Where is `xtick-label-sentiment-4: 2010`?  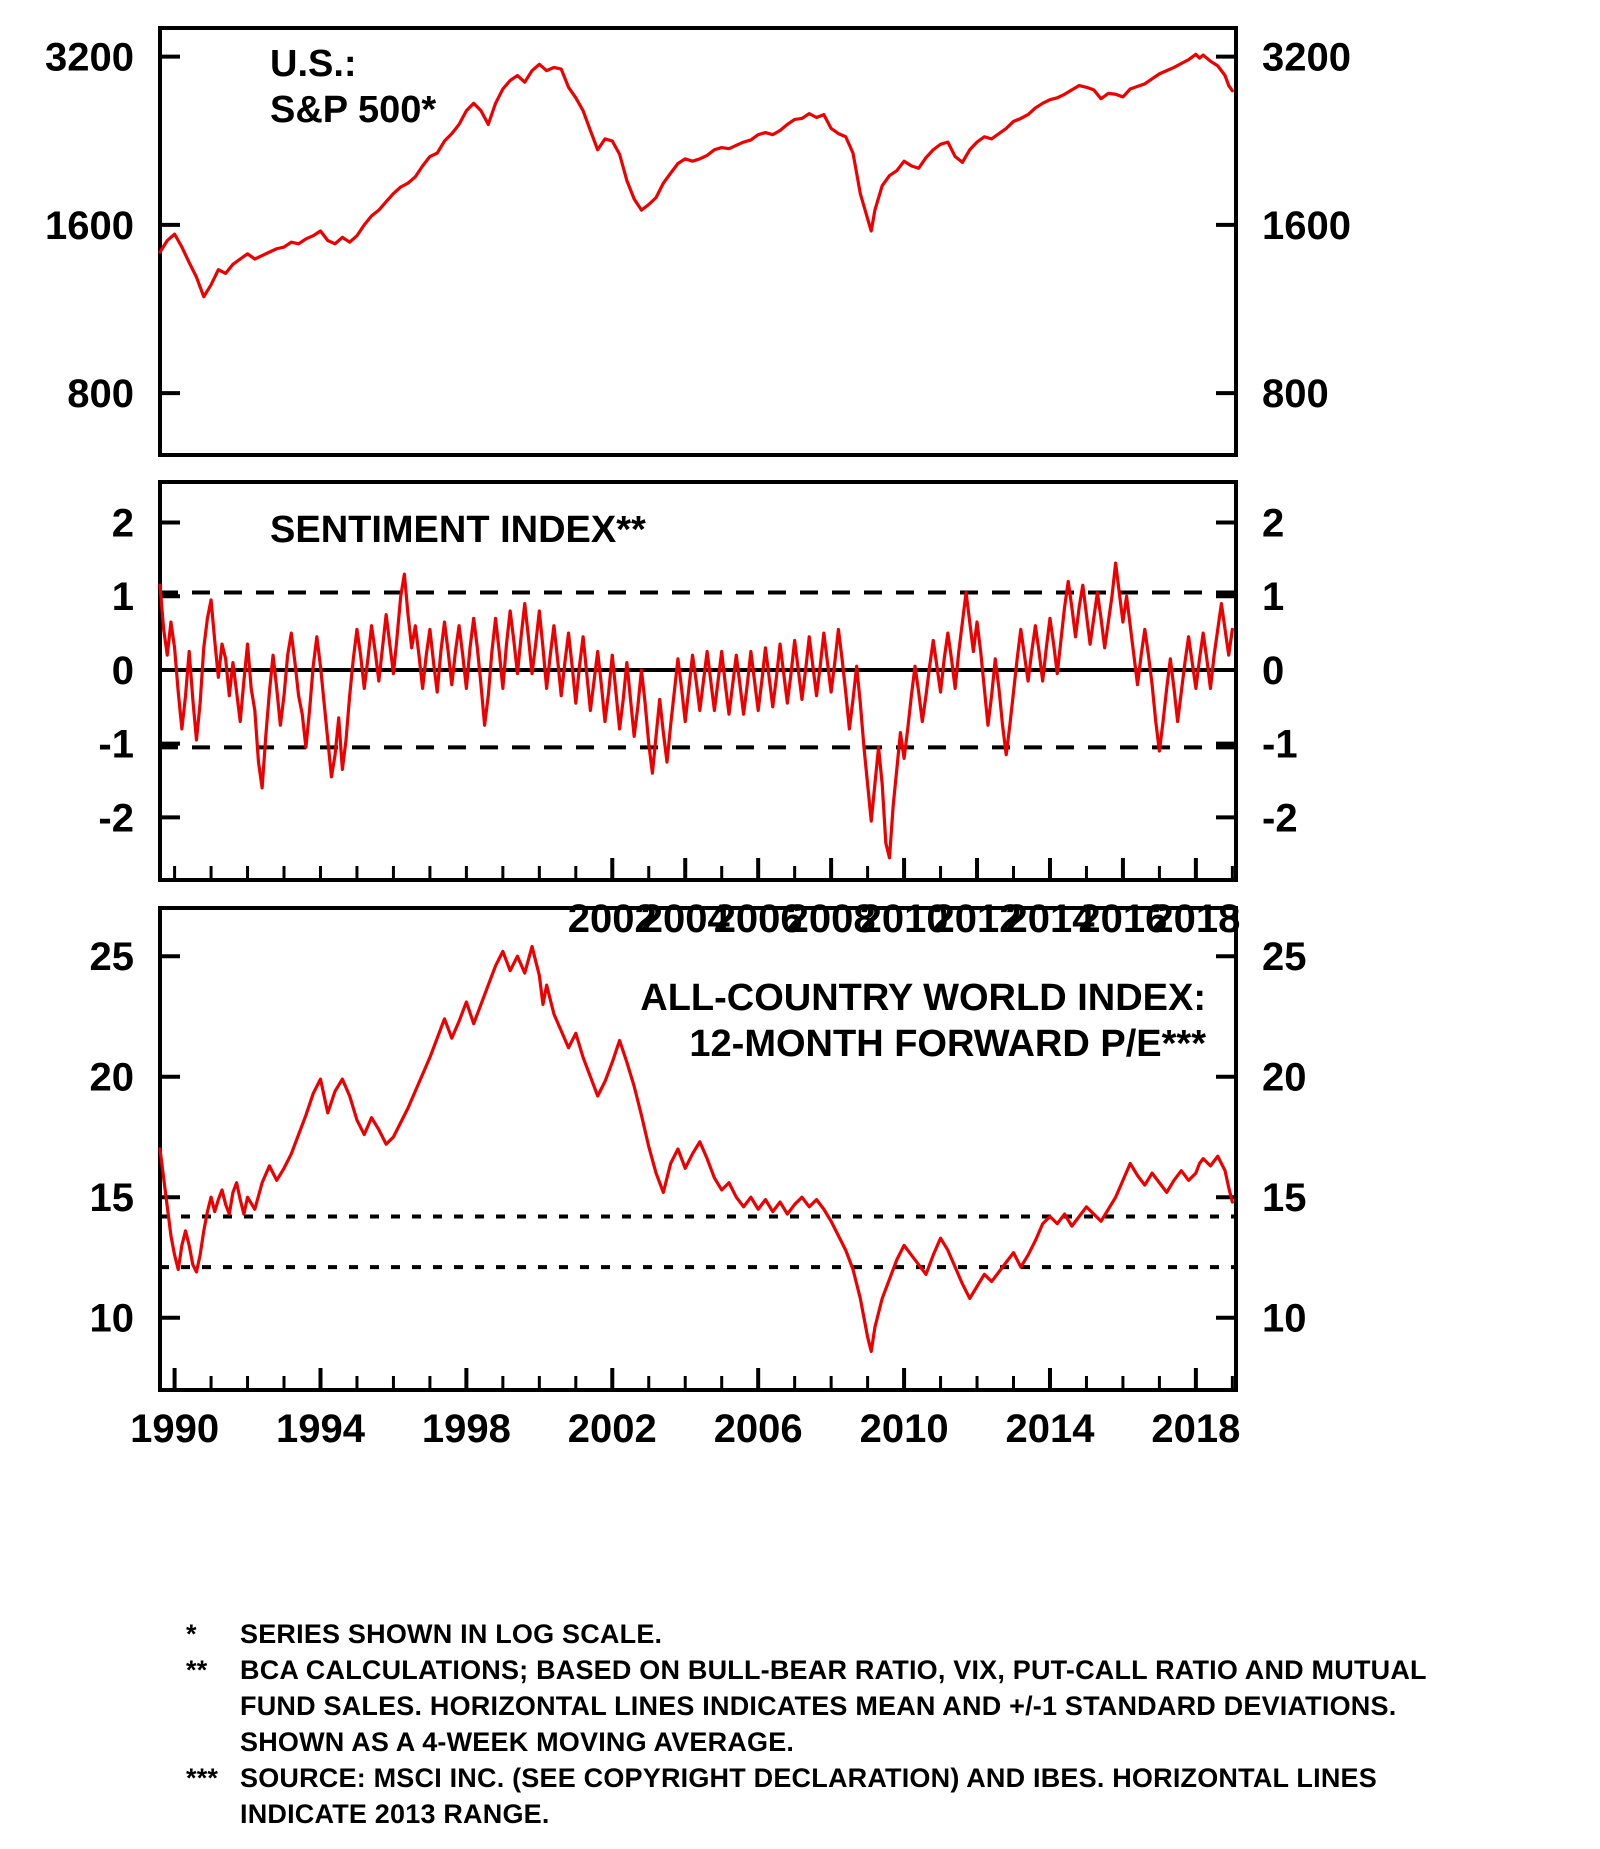
xtick-label-sentiment-4: 2010 is located at coordinates (904, 919).